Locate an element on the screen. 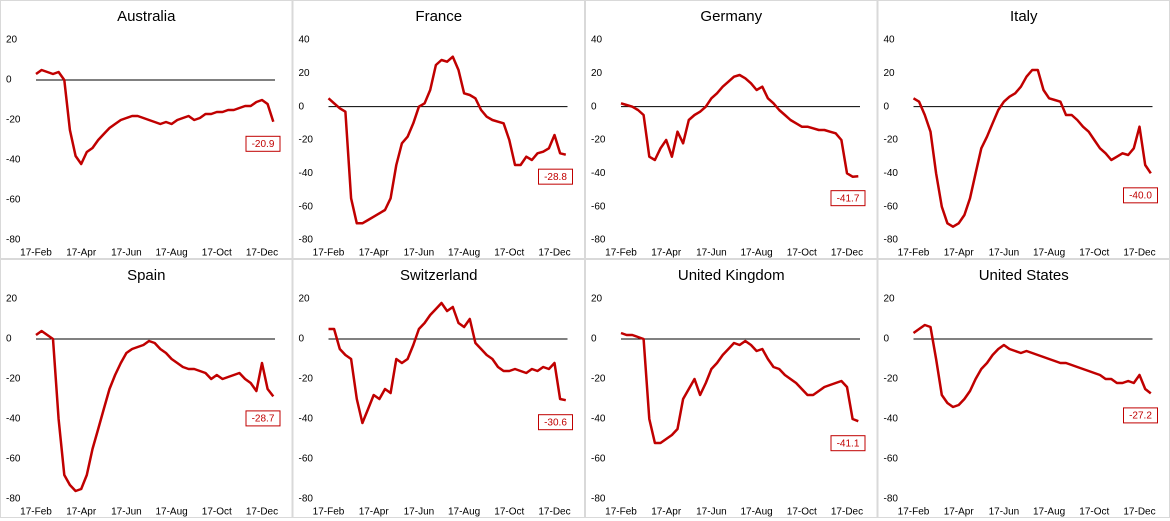  chart-title: France is located at coordinates (438, 16).